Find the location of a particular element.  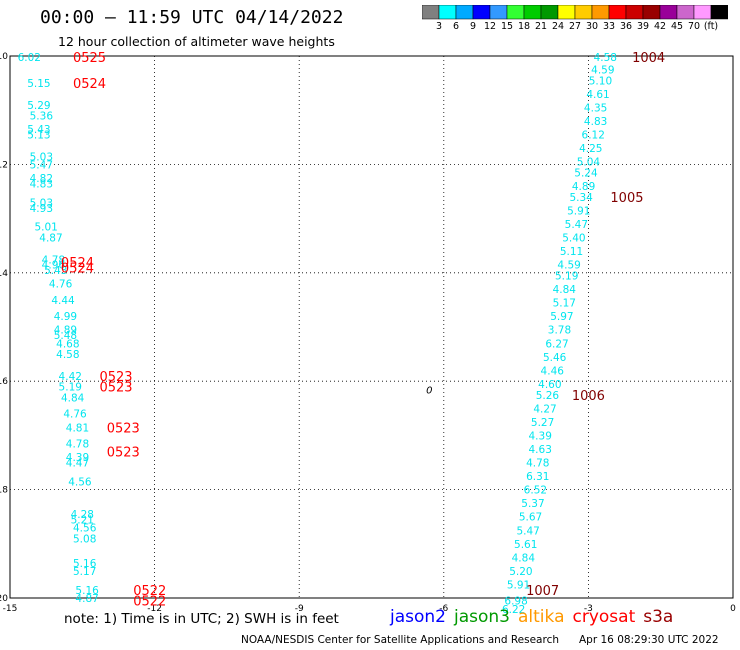

swh-value-label: 5.29 is located at coordinates (38, 106).